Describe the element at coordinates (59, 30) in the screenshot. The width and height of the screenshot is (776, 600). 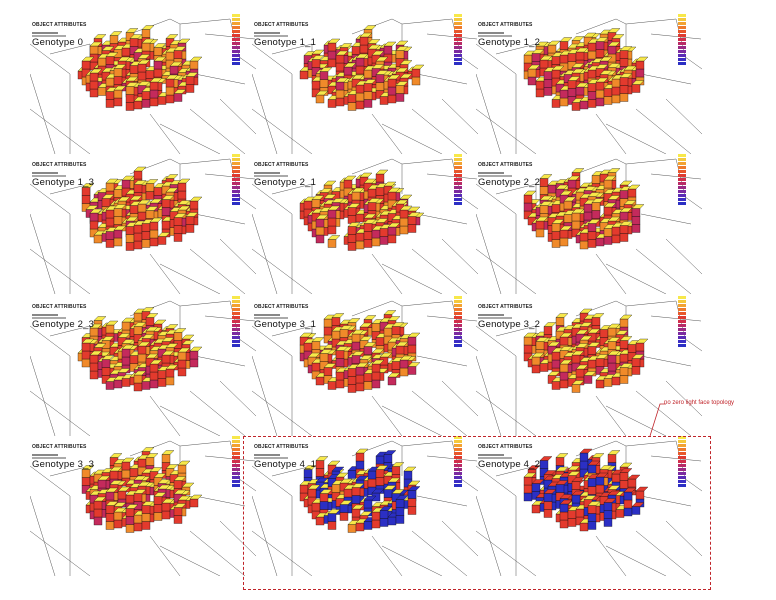
I see `tile-header: OBJECT ATTRIBUTES Genotype 0` at that location.